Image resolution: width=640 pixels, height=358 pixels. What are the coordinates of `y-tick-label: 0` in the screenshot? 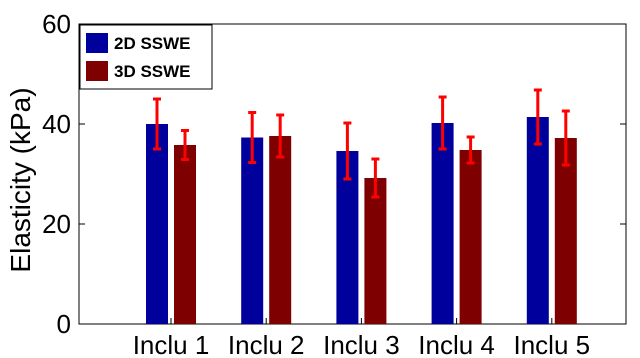 It's located at (64, 324).